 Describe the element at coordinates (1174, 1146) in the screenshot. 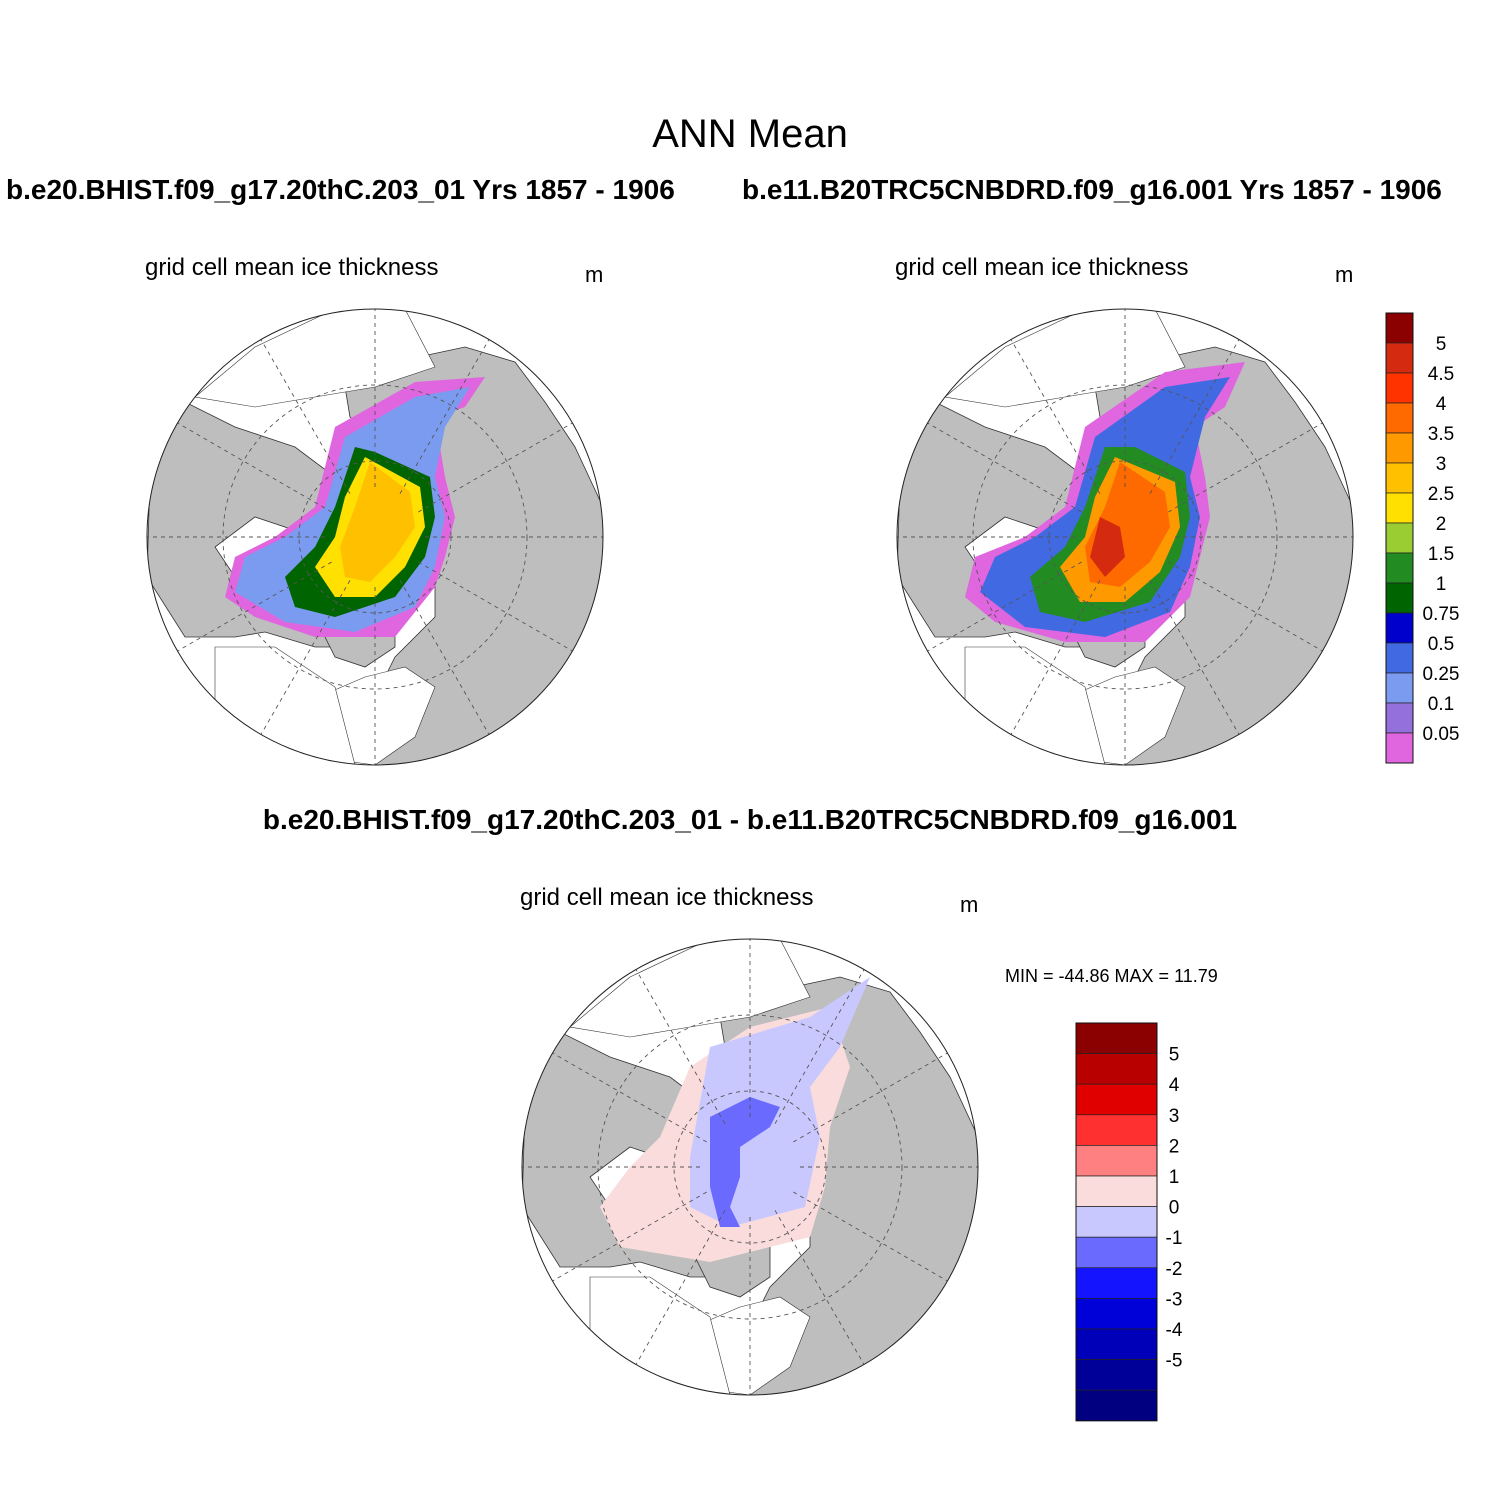

I see `legend-tick-label: 2` at that location.